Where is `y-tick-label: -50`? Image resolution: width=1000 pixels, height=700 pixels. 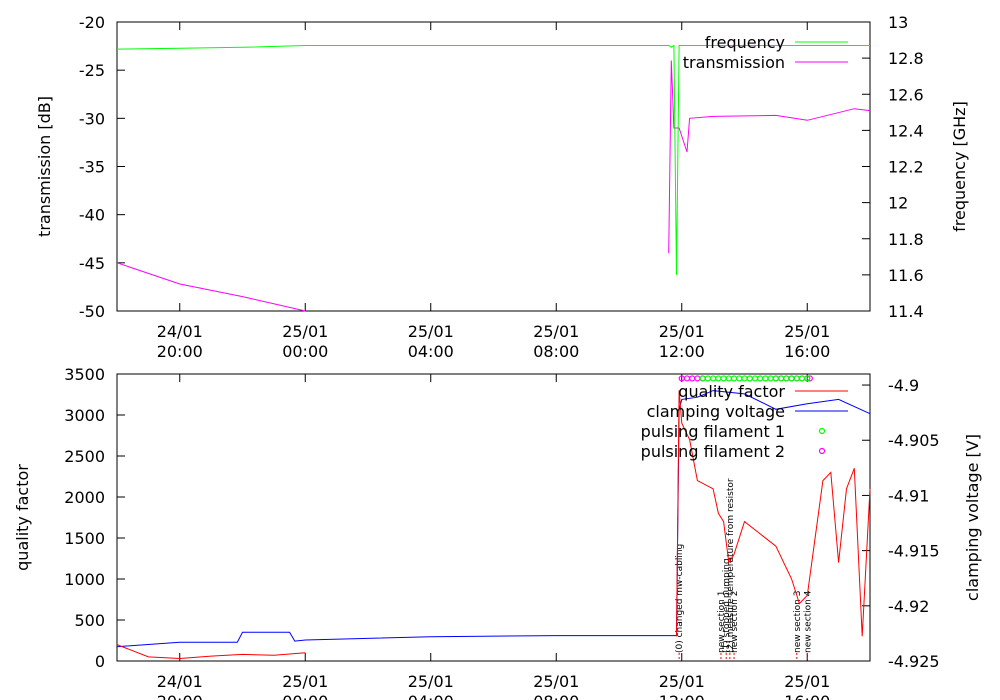 y-tick-label: -50 is located at coordinates (92, 311).